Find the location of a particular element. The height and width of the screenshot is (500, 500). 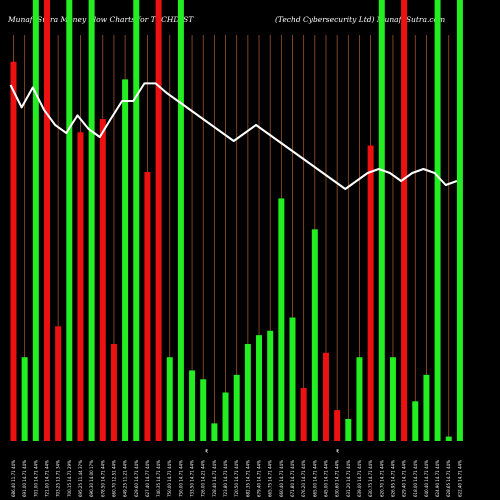

x-tick-label: 740.35 14.71 44% is located at coordinates (158, 478).